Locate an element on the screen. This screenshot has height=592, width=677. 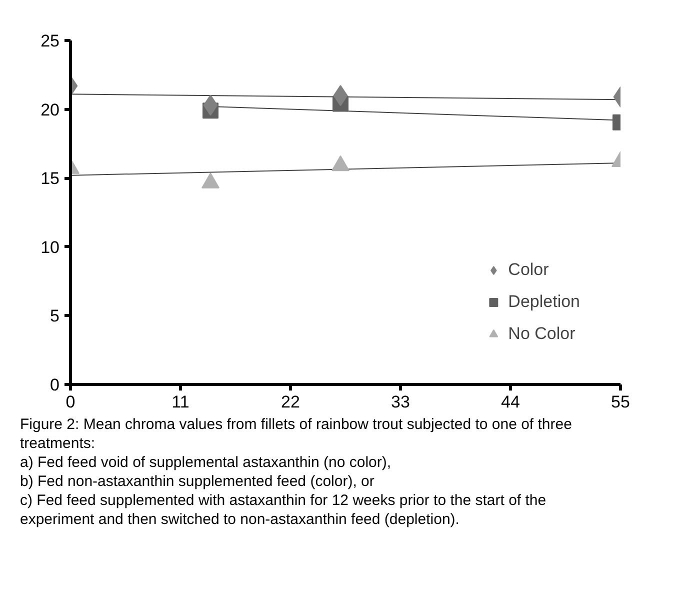
legend-label: Color is located at coordinates (528, 270).